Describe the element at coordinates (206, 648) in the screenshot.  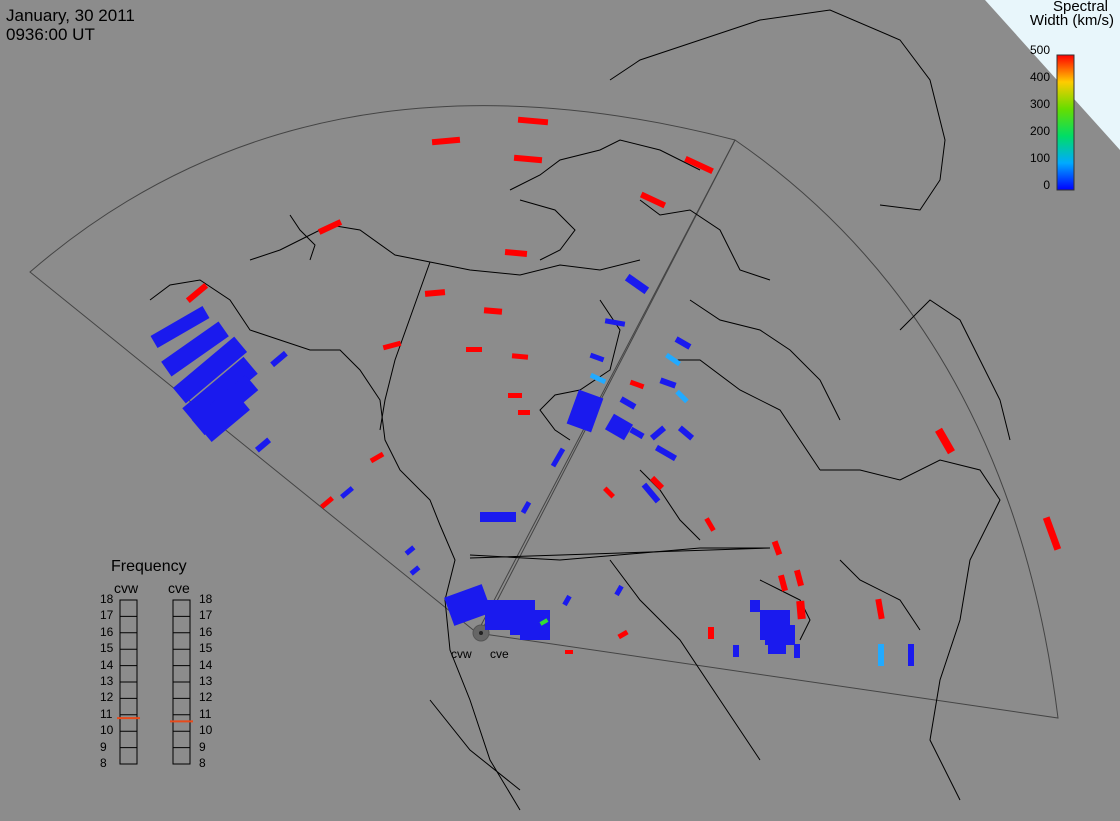
I see `frequency-tick-right: 15` at that location.